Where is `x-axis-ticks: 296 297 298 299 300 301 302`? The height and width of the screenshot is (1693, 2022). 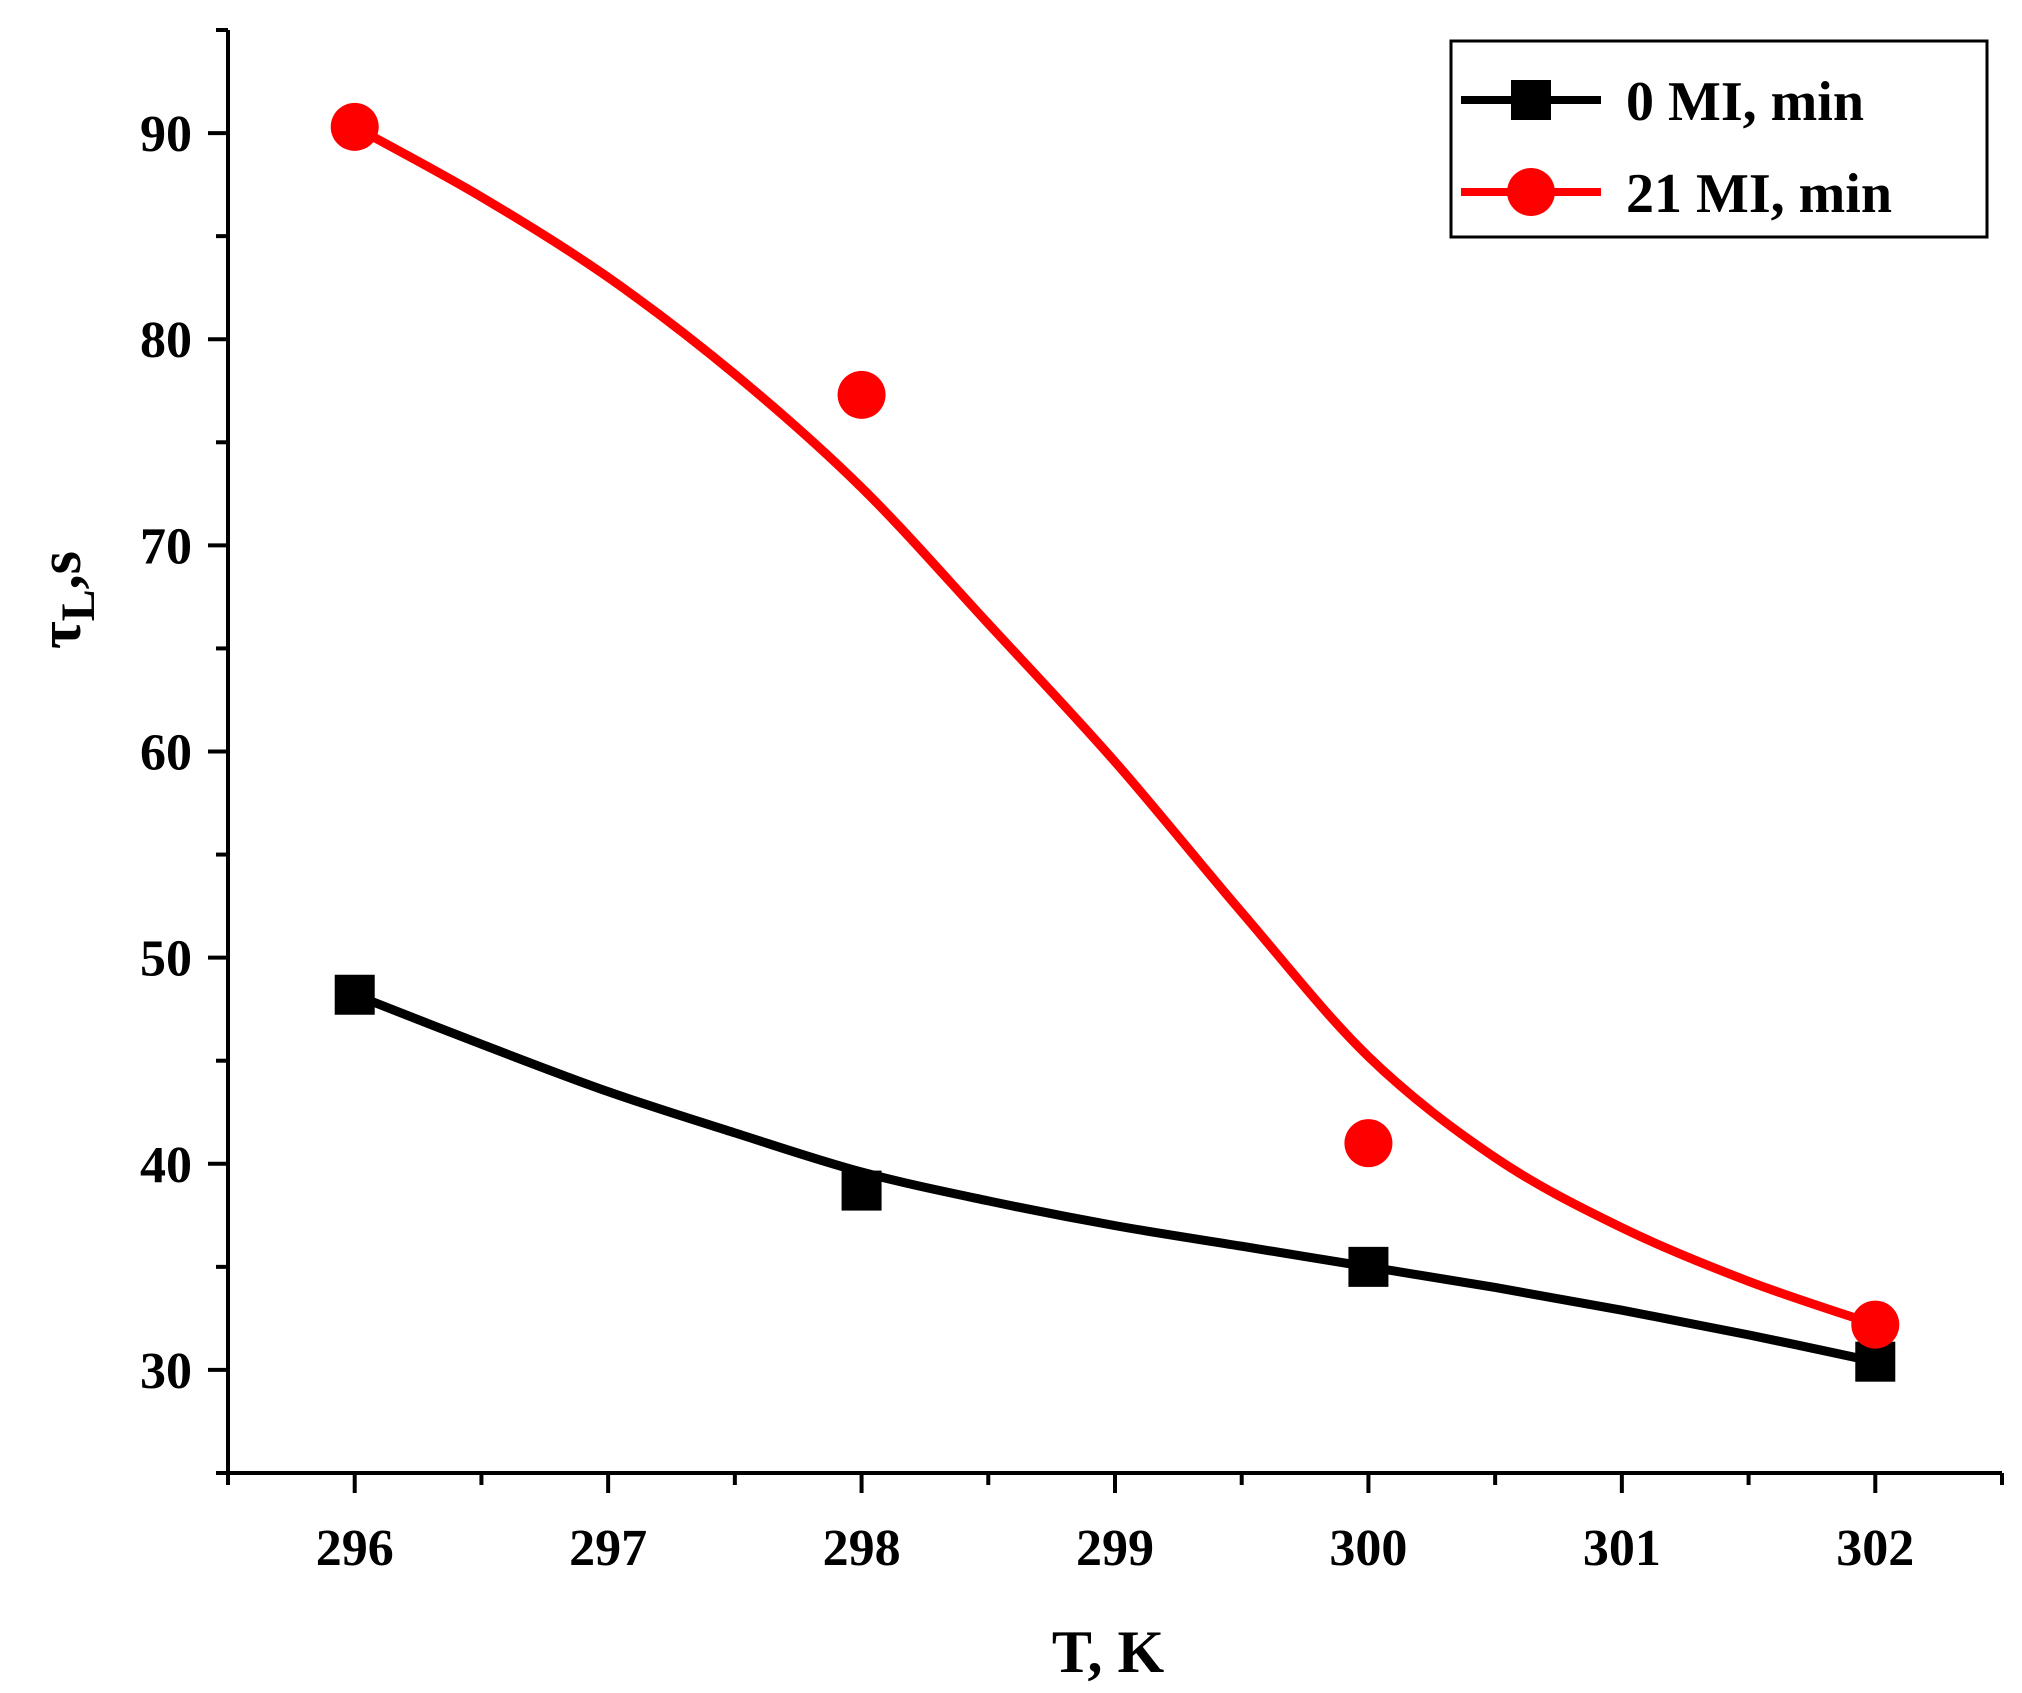
x-axis-ticks: 296 297 298 299 300 301 302 is located at coordinates (1115, 1525).